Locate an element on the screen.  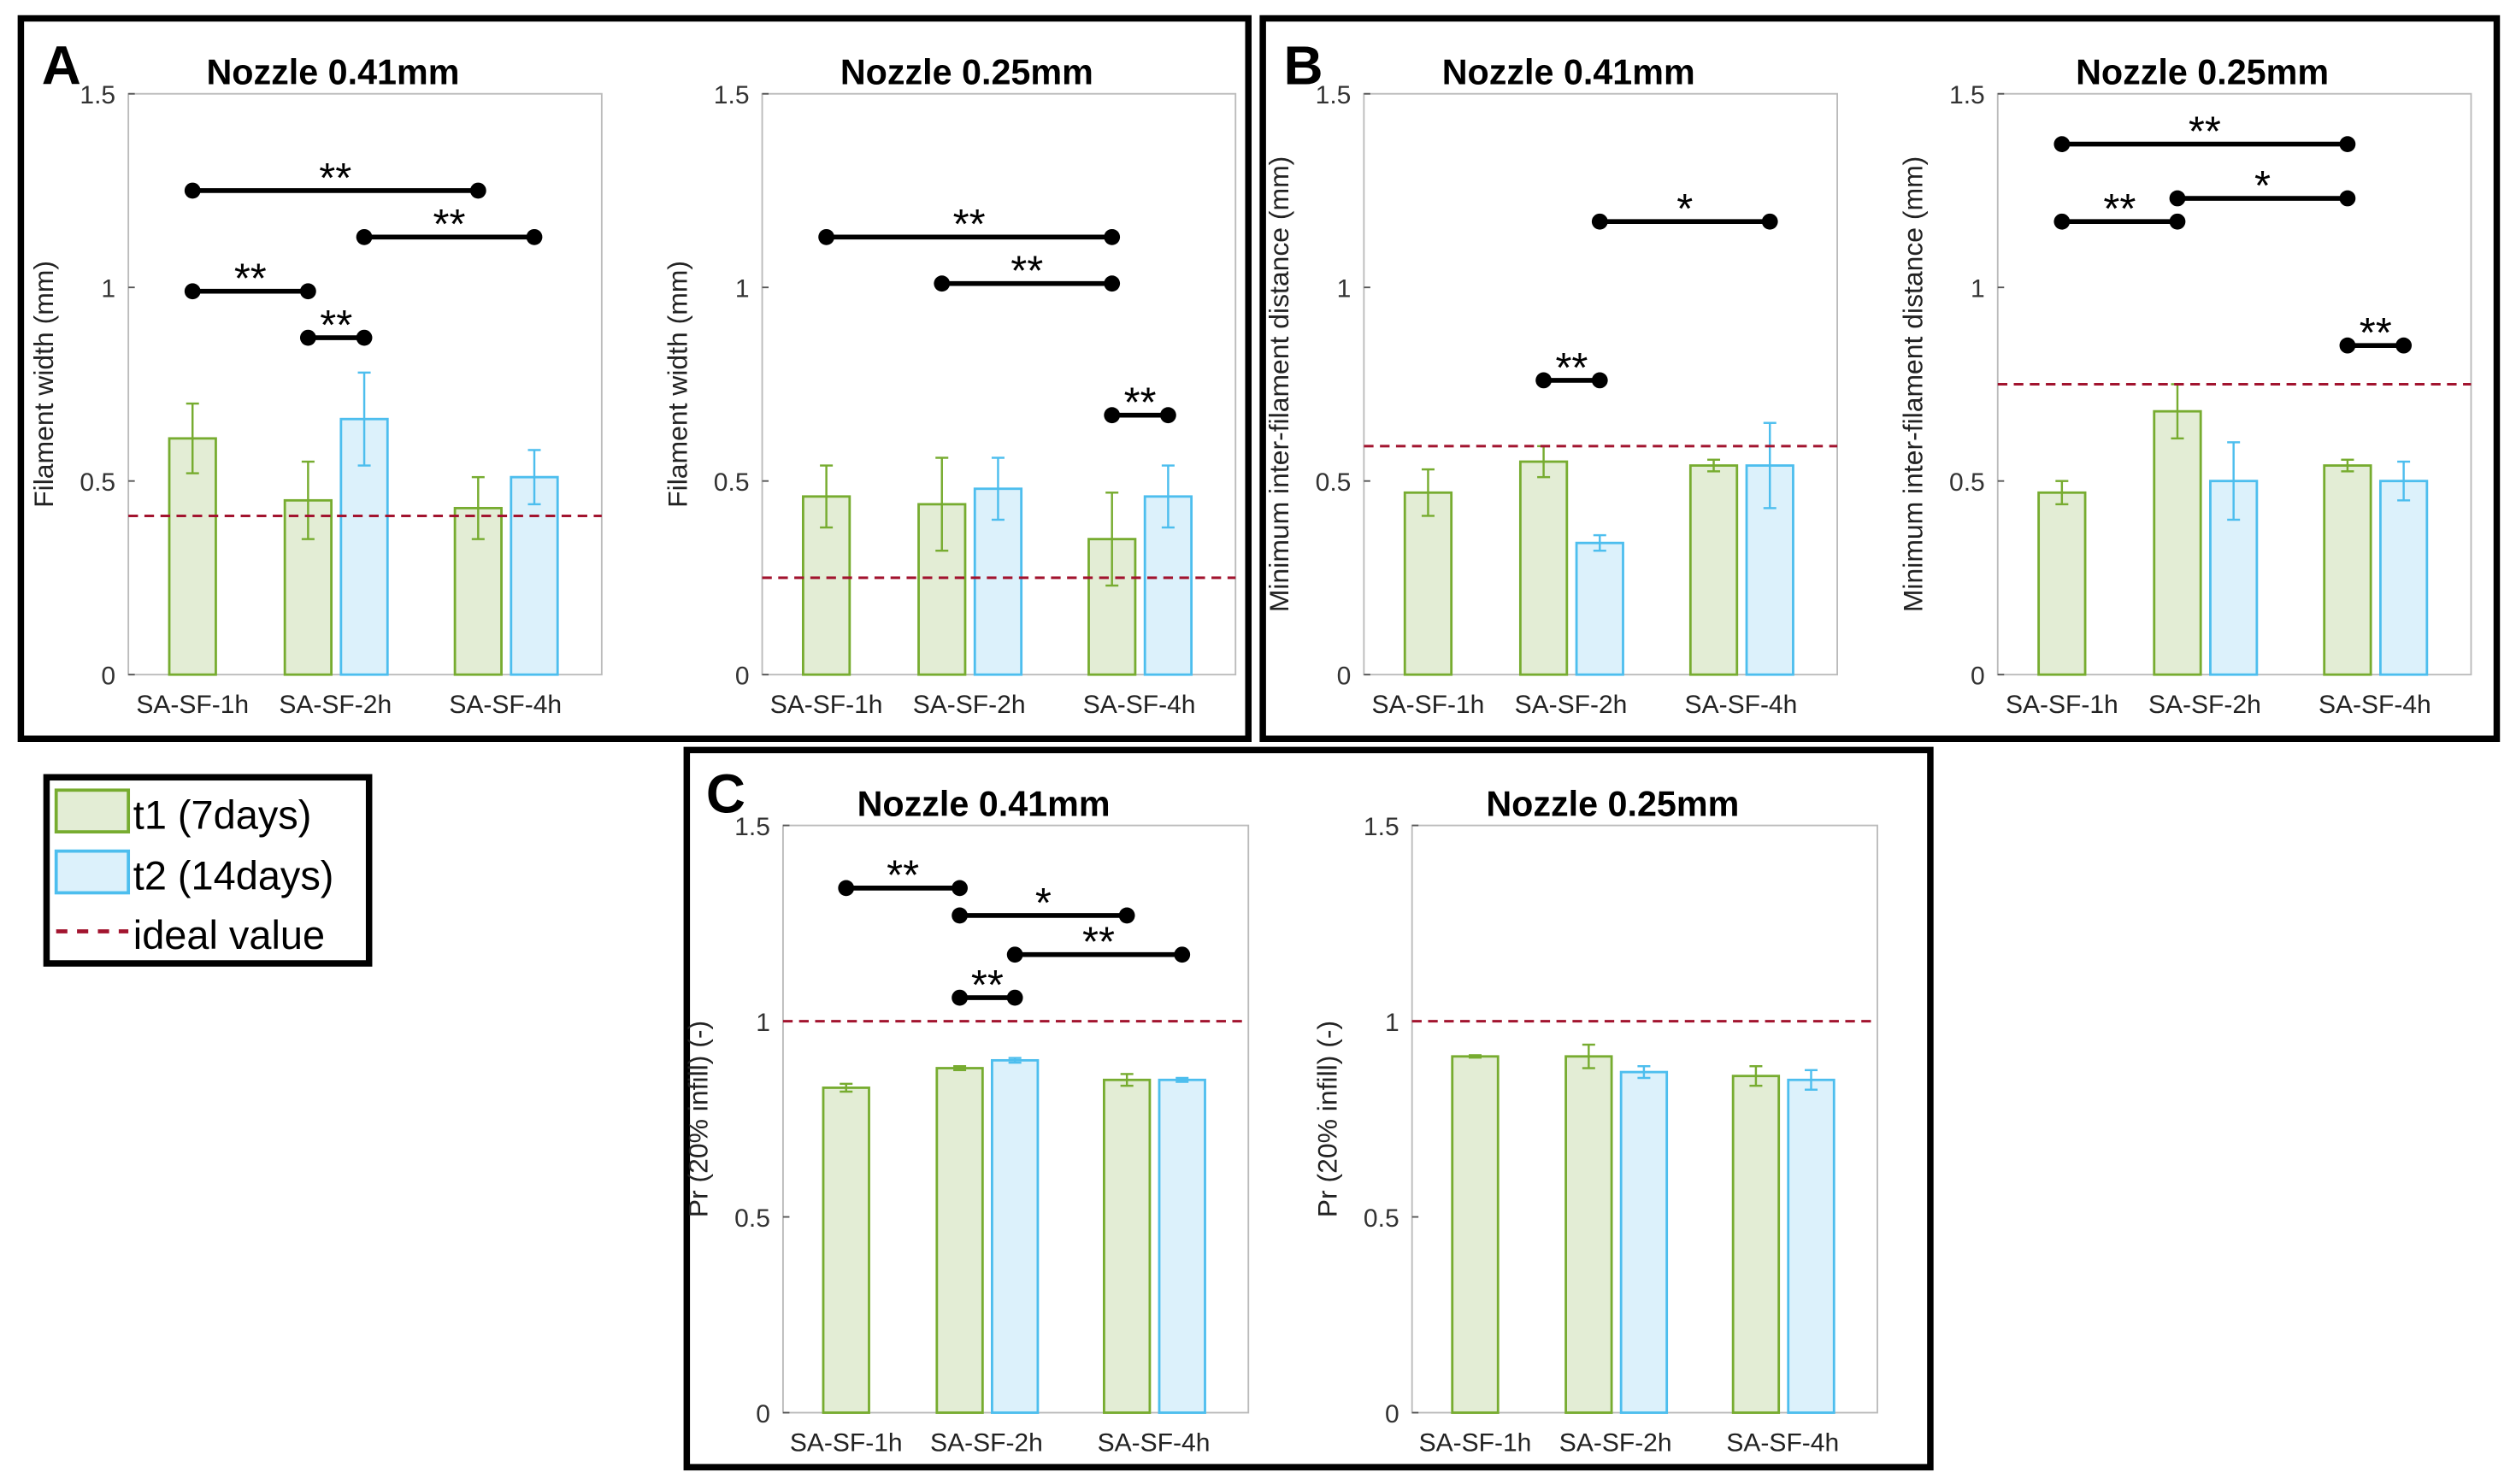
legend-t2-swatch is located at coordinates (92, 872).